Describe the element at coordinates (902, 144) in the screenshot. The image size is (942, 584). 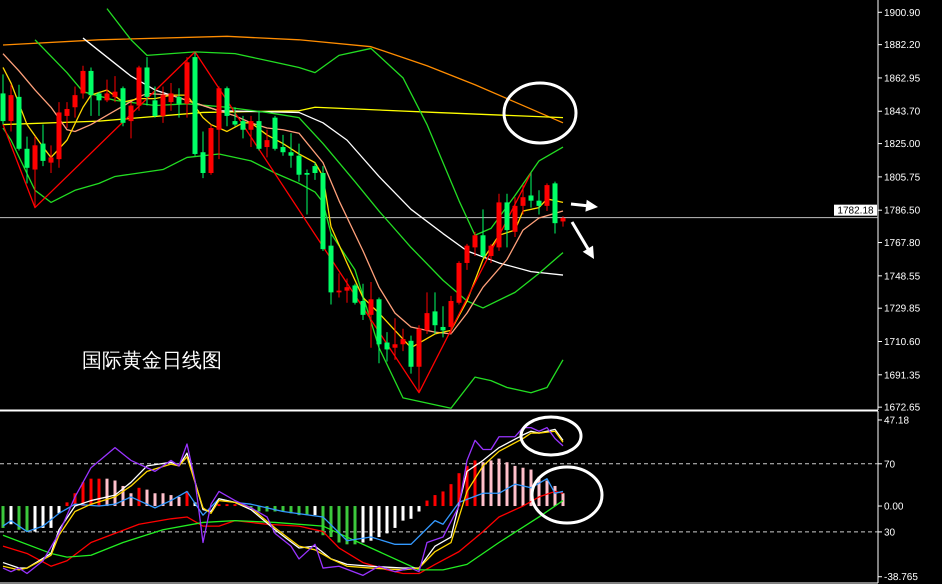
I see `y-tick-label: 1825.00` at that location.